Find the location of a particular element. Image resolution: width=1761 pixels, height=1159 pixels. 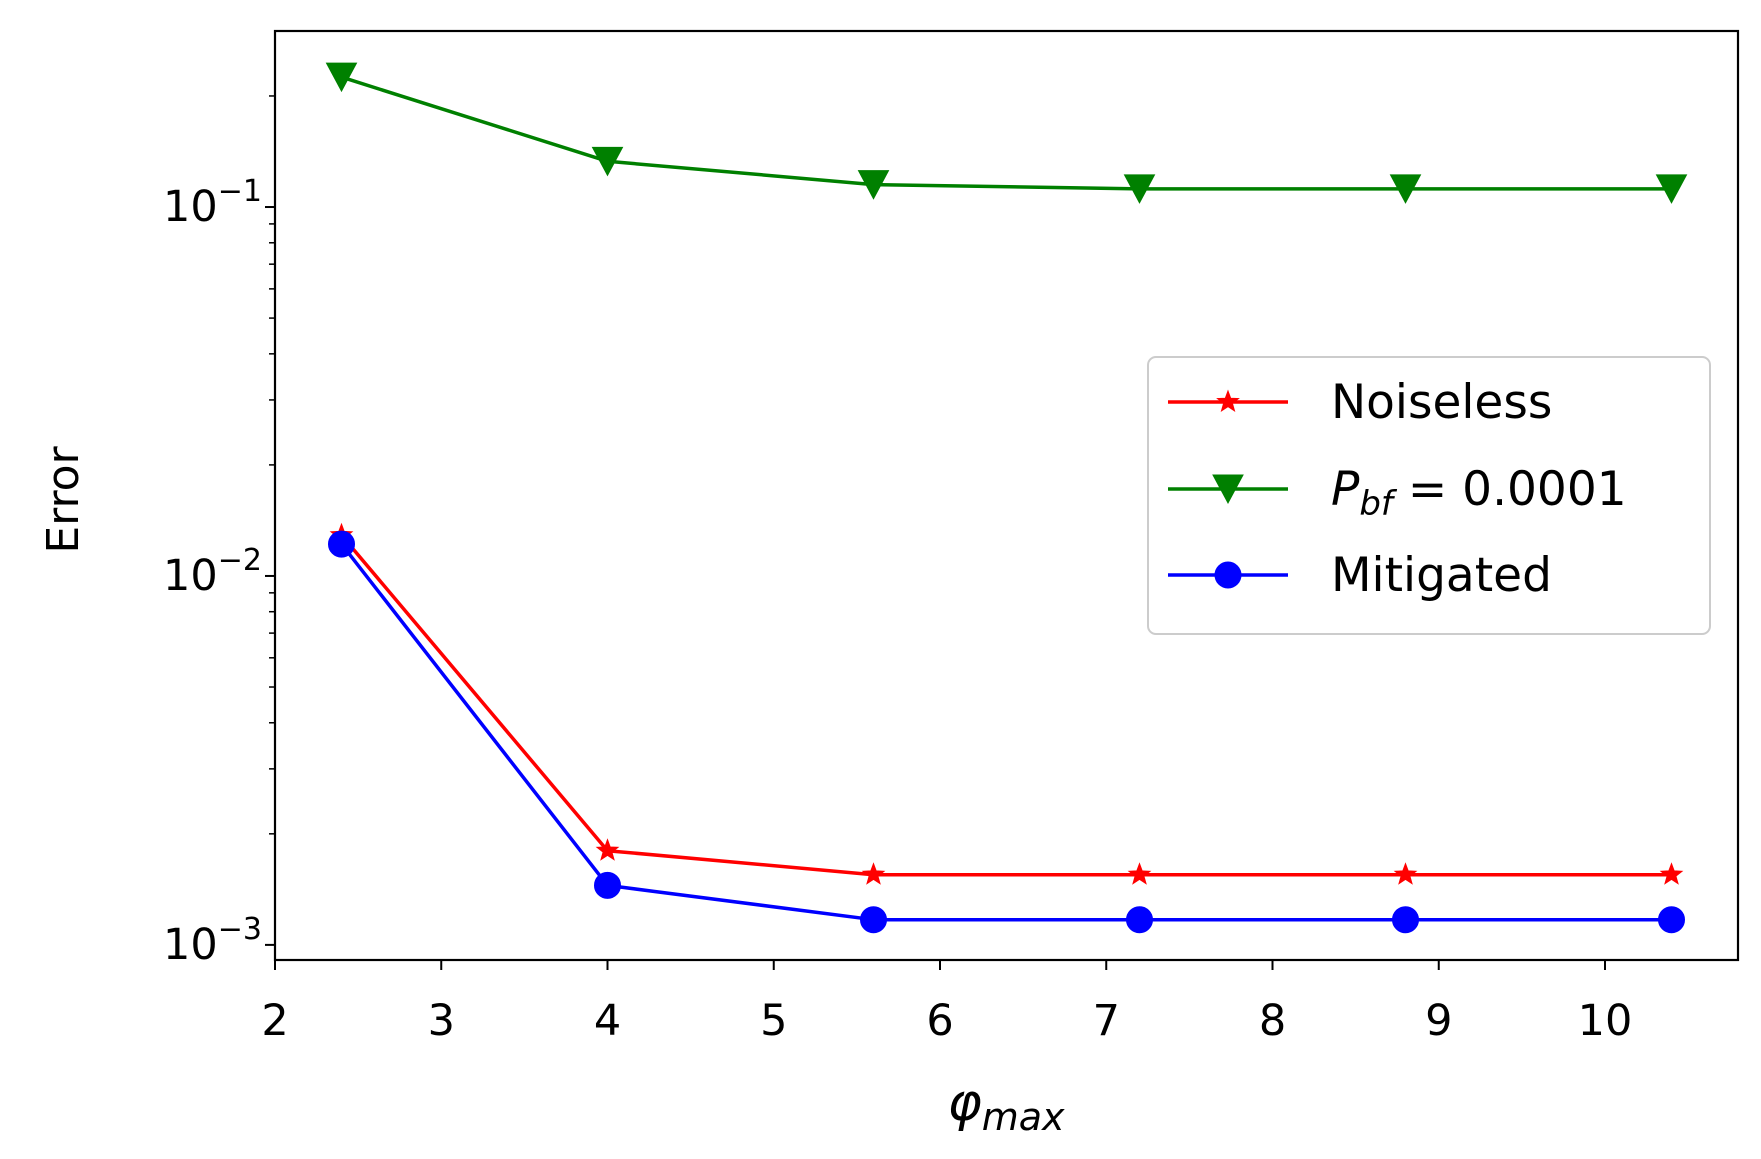

x-tick-label: 7 is located at coordinates (1106, 1021).